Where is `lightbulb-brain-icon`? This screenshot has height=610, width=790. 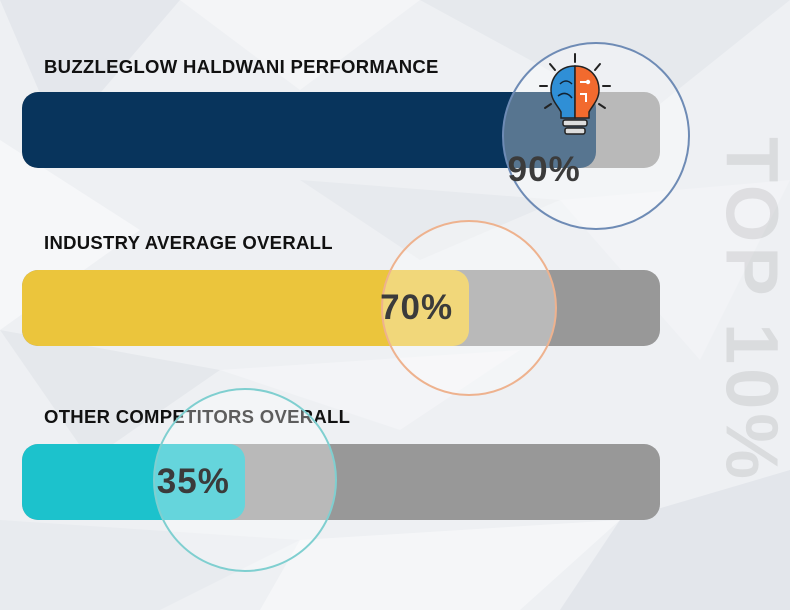 lightbulb-brain-icon is located at coordinates (575, 94).